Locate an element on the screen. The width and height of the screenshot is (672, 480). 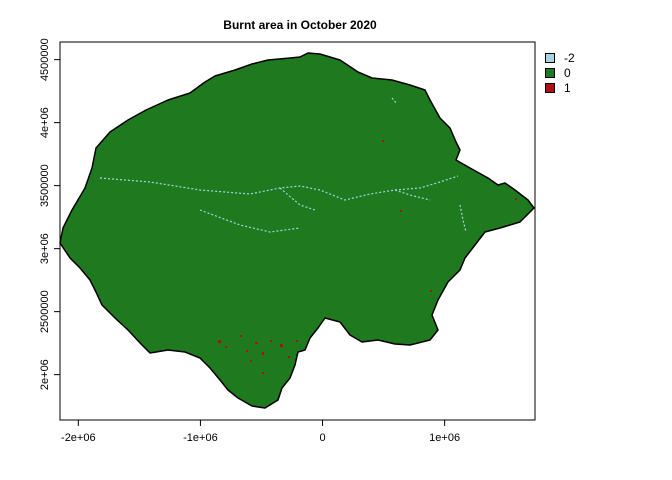
legend: -2 0 1 is located at coordinates (560, 72).